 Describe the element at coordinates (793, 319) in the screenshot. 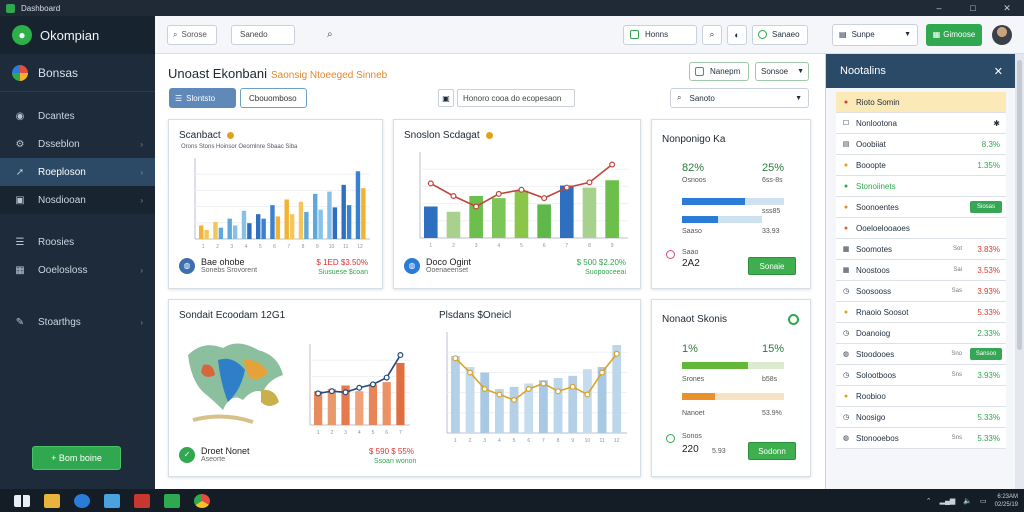

I see `status-check-icon` at that location.